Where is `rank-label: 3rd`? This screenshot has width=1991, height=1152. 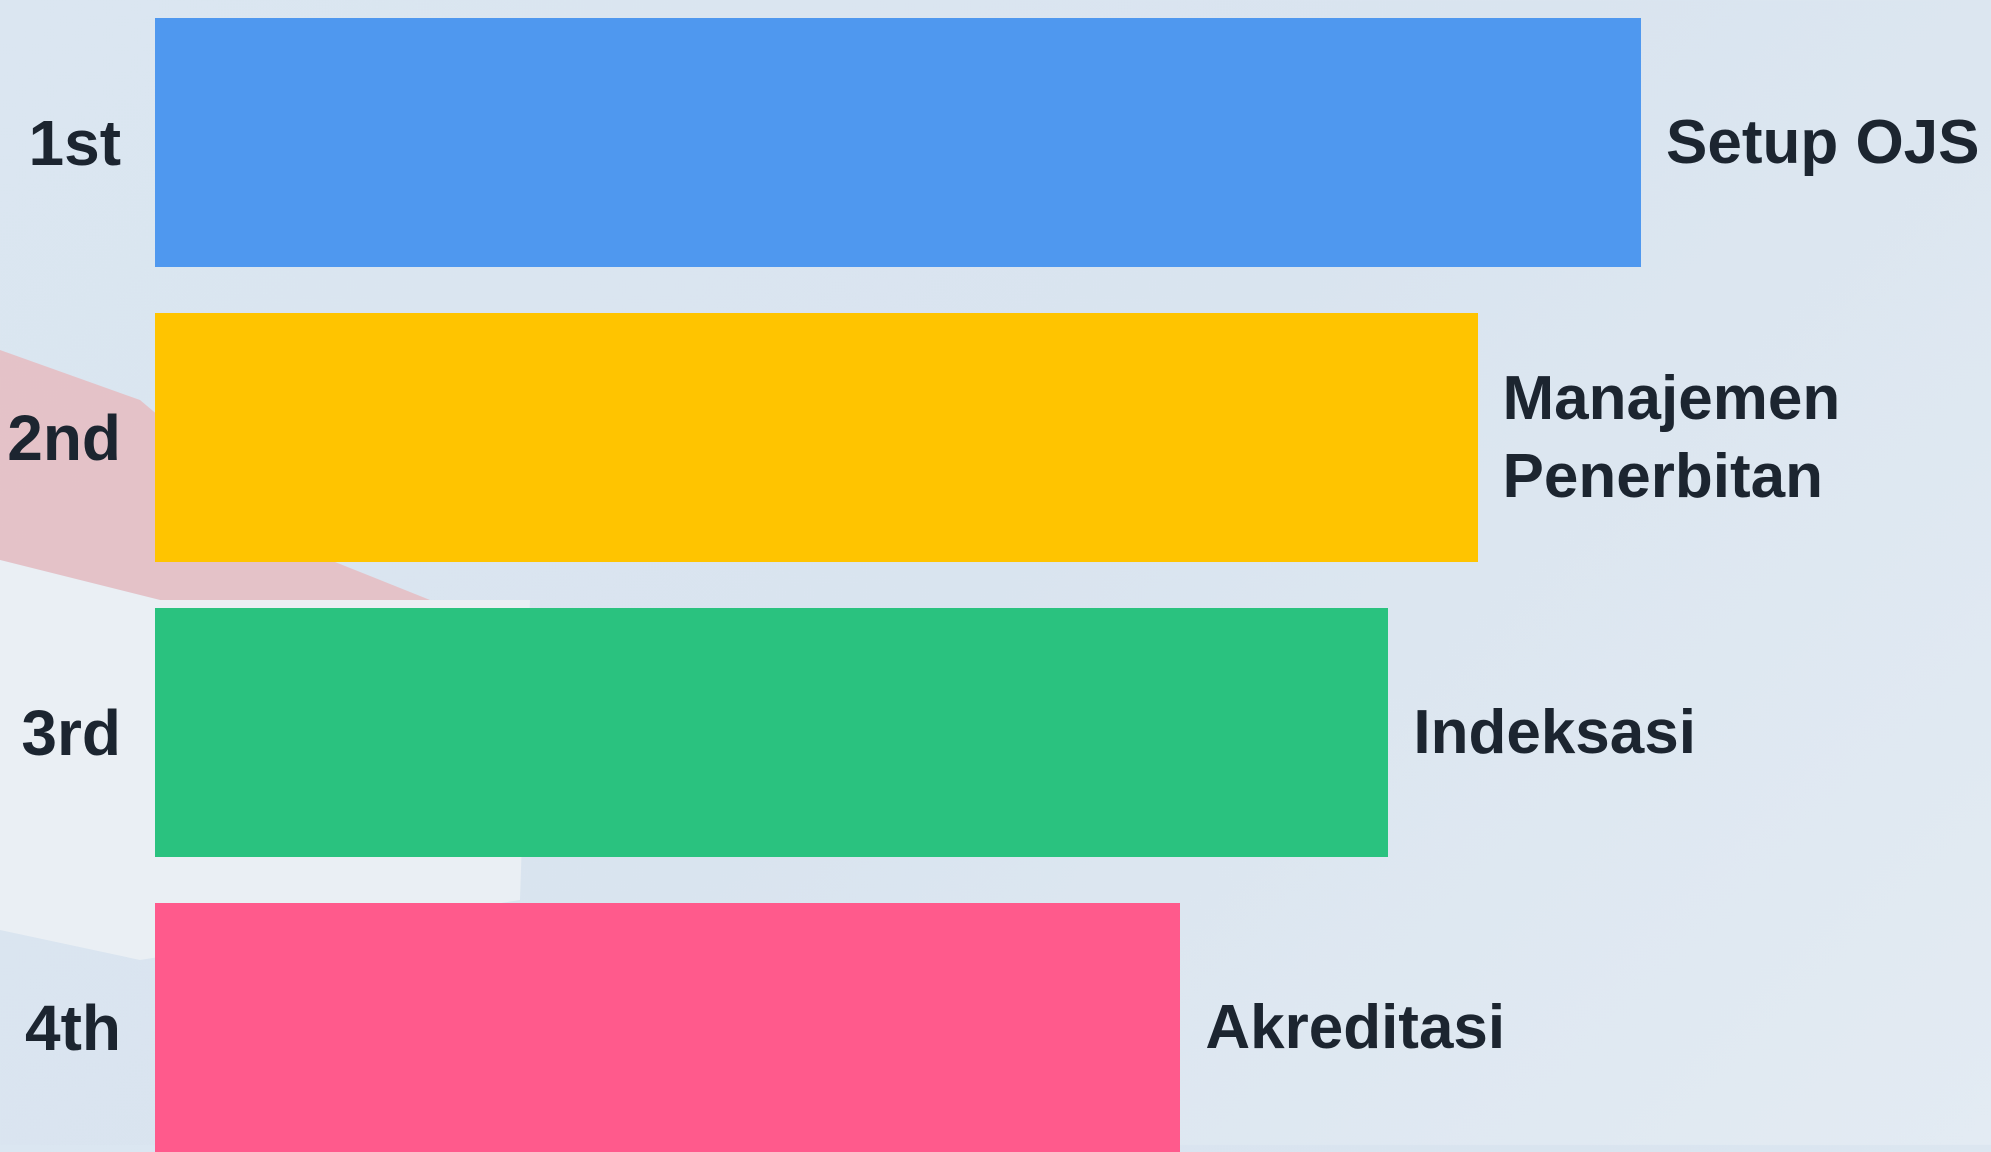 rank-label: 3rd is located at coordinates (71, 732).